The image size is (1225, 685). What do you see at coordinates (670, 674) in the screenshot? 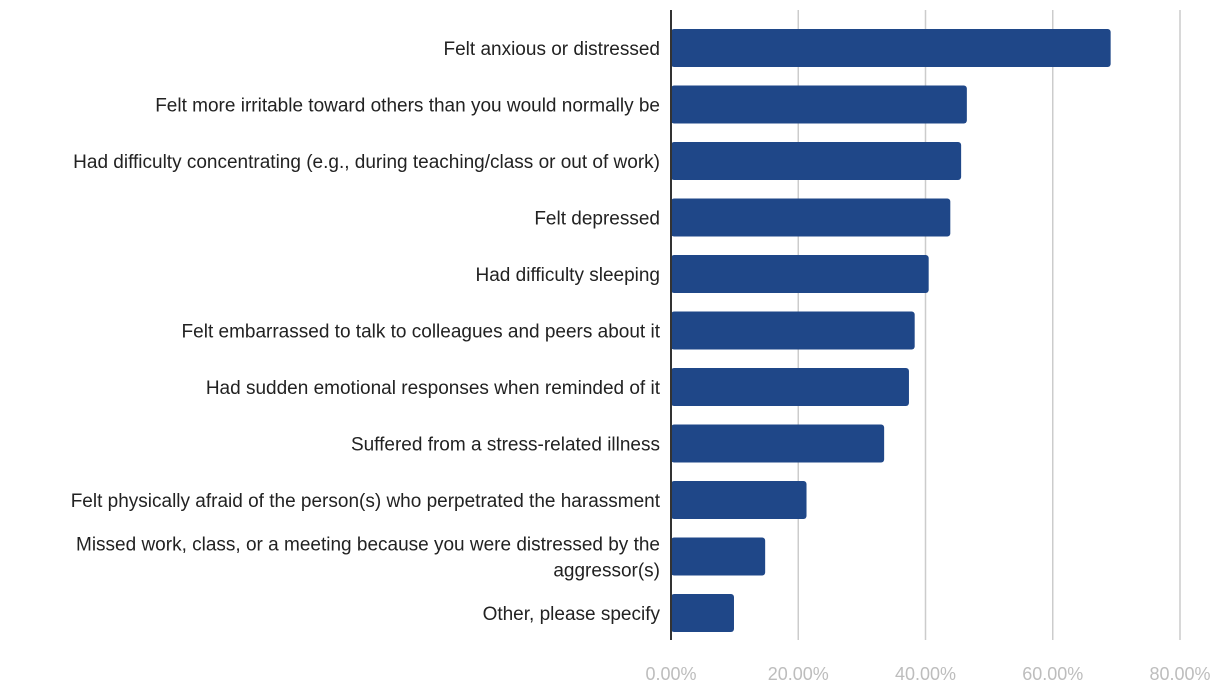
I see `x-tick-label: 0.00%` at bounding box center [670, 674].